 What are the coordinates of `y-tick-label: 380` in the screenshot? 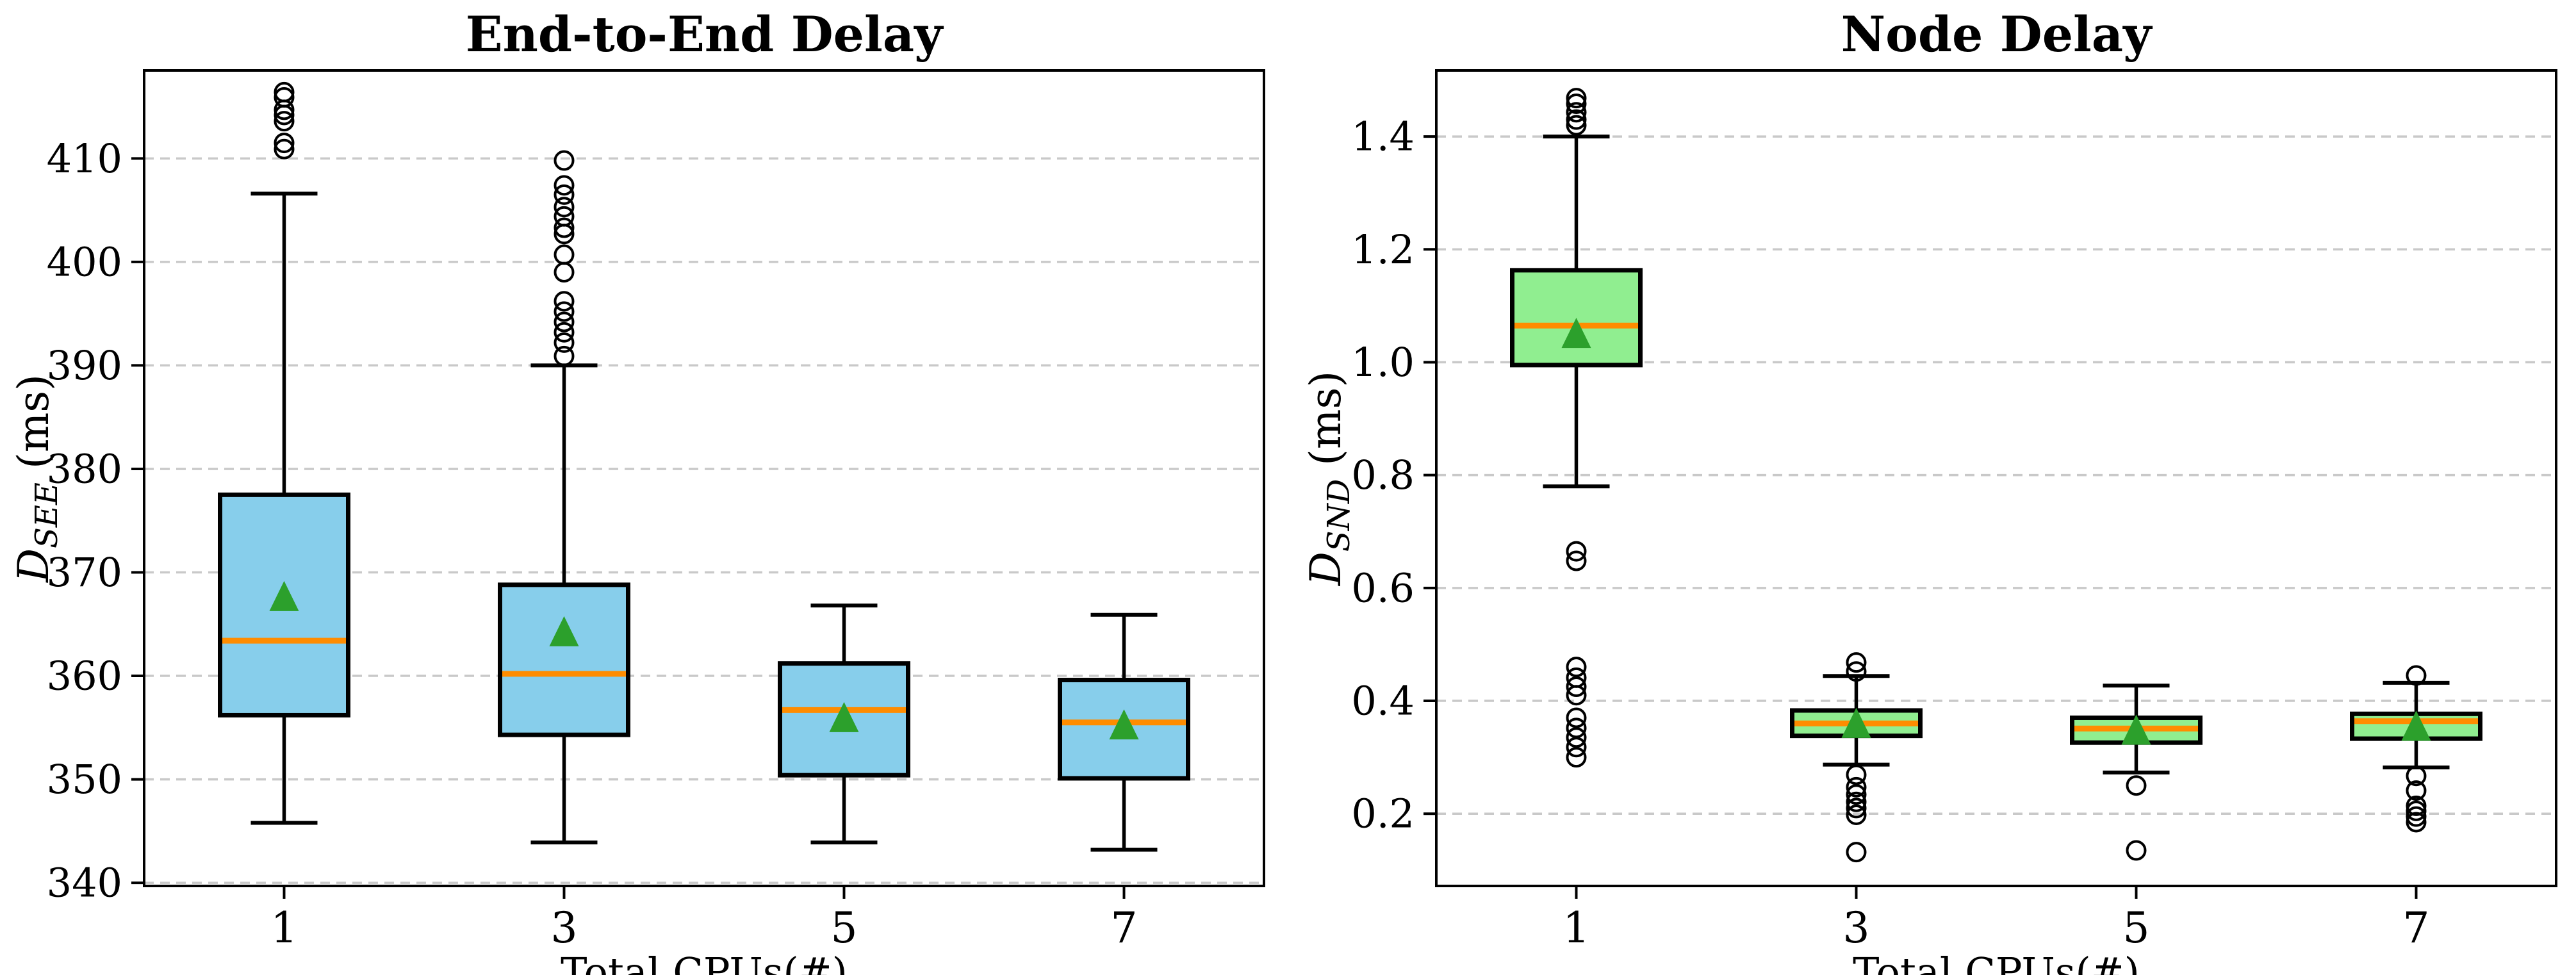 It's located at (85, 469).